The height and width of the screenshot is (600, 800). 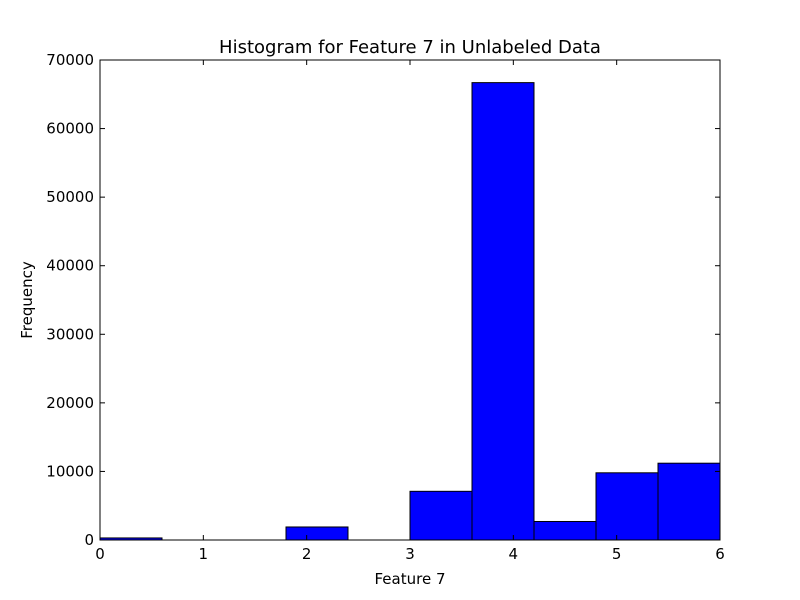 I want to click on x-tick-label-1: 1, so click(x=204, y=554).